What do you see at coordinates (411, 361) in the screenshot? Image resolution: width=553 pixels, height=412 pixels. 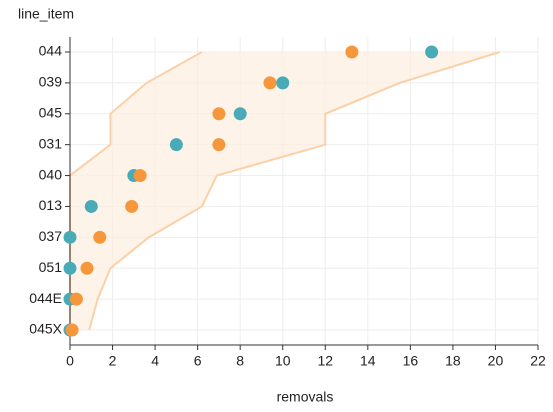 I see `x-tick-label: 16` at bounding box center [411, 361].